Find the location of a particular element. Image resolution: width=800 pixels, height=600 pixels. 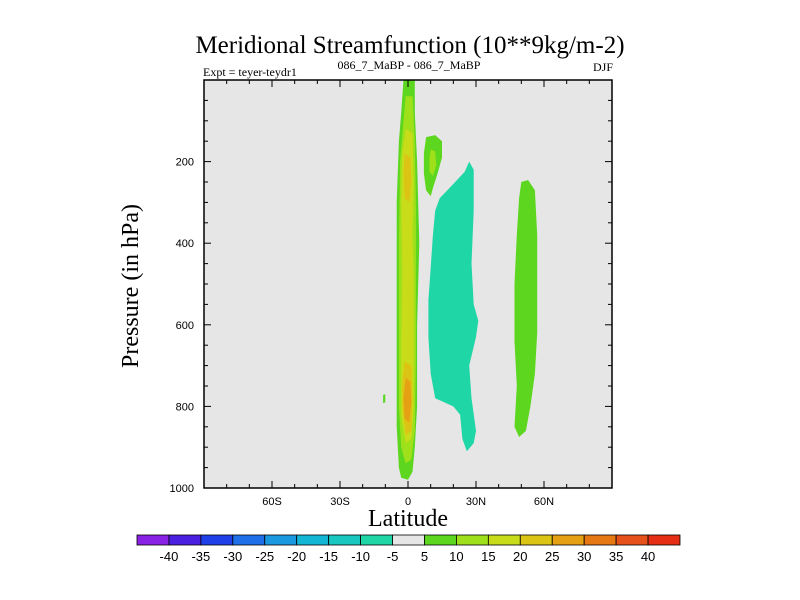

x-tick-label: 60N is located at coordinates (544, 502).